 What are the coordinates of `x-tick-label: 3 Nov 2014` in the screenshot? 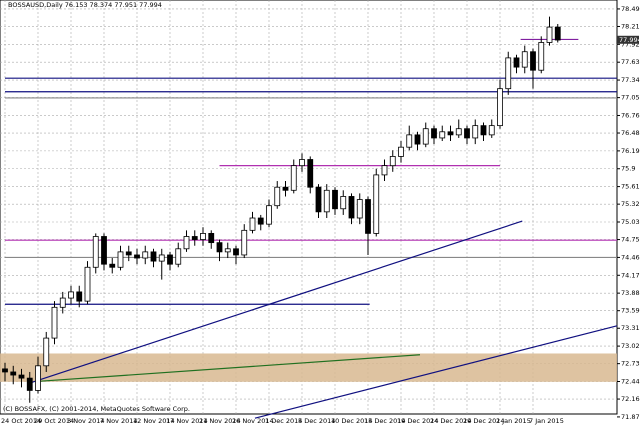 It's located at (86, 421).